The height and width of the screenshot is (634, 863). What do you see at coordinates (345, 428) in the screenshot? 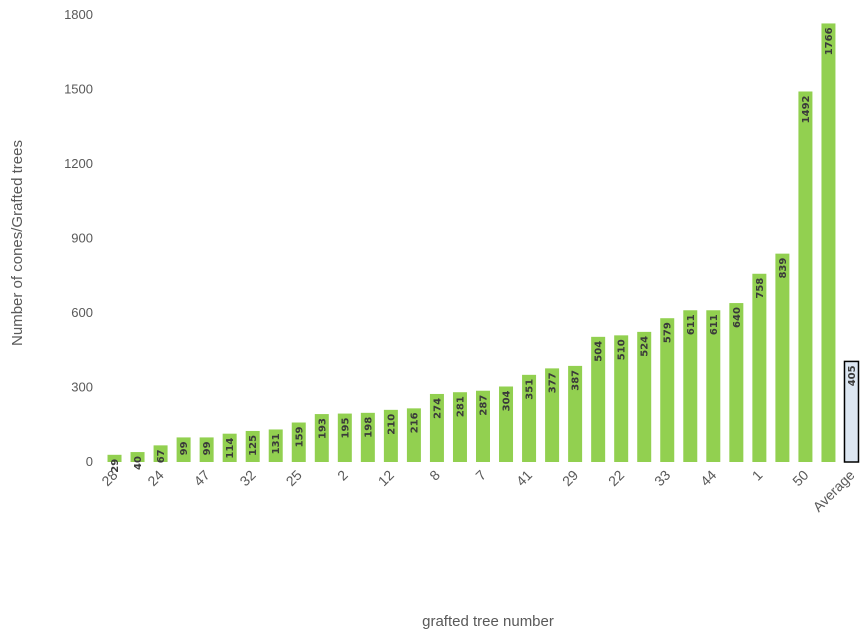
I see `data-label: 195` at bounding box center [345, 428].